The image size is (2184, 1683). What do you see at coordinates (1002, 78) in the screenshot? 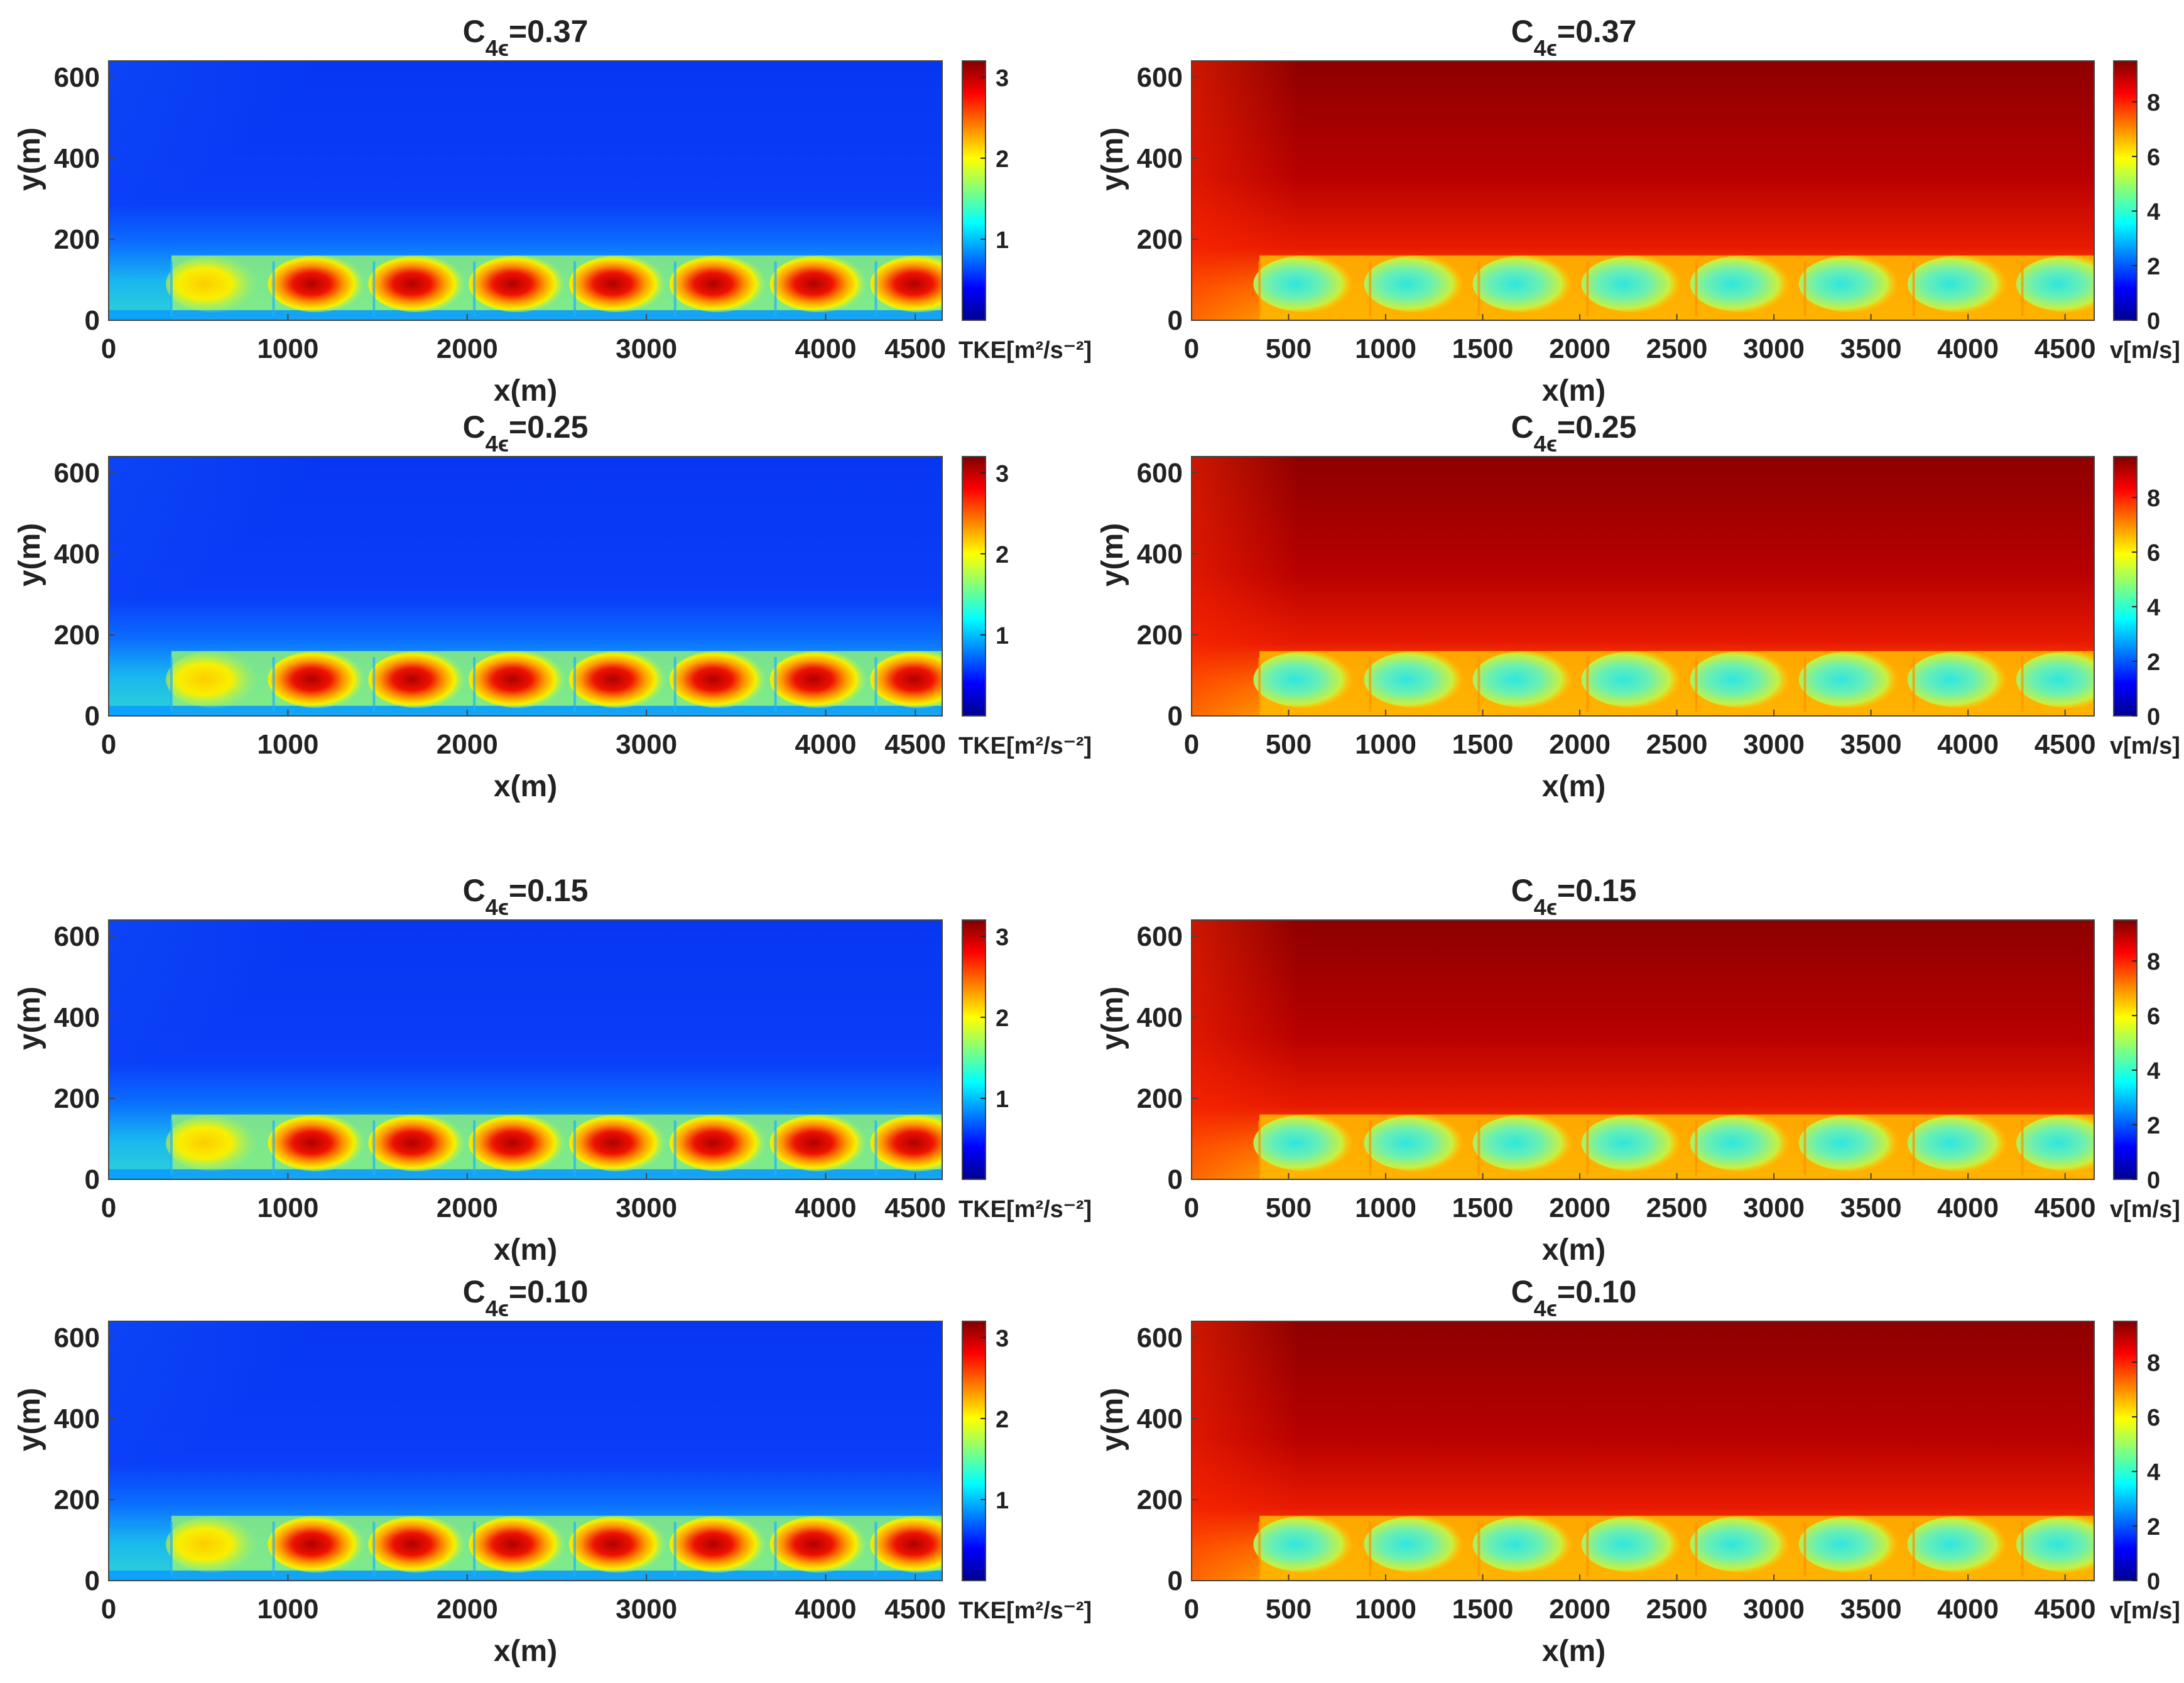
I see `colorbar-tick-label: 3` at bounding box center [1002, 78].